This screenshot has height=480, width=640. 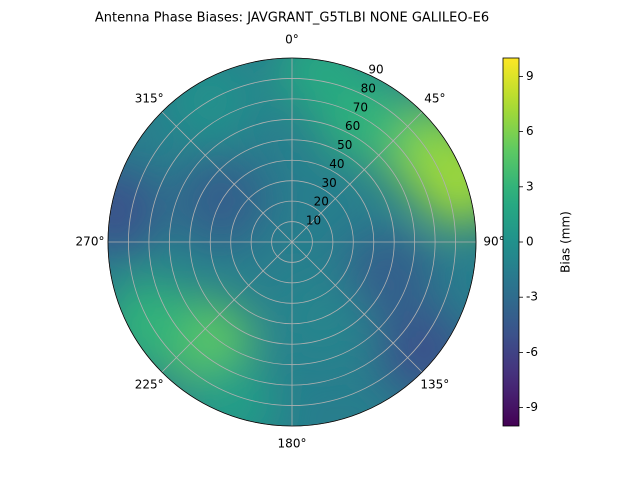 I want to click on theta-tick-label: 315°, so click(x=149, y=99).